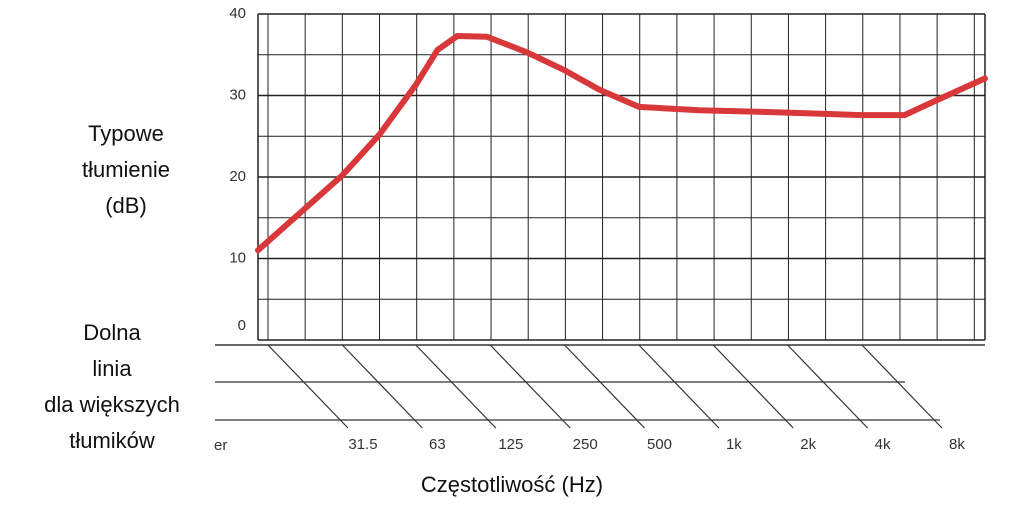  Describe the element at coordinates (237, 176) in the screenshot. I see `y-tick-label: 20` at that location.